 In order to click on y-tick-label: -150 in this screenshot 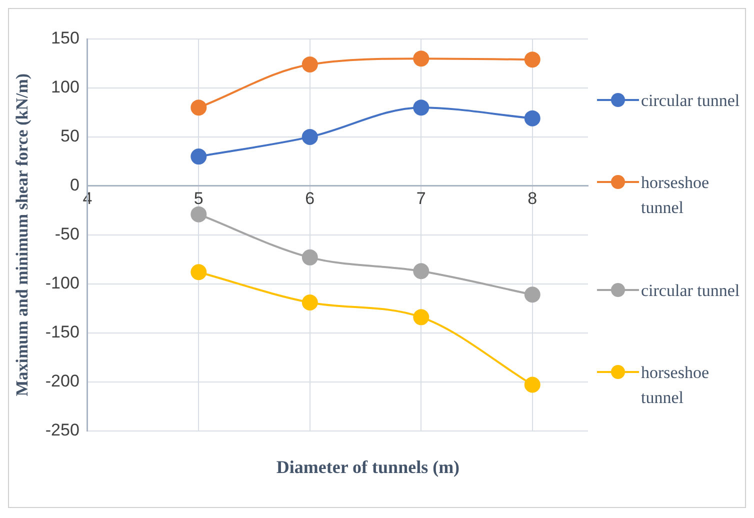, I will do `click(62, 332)`.